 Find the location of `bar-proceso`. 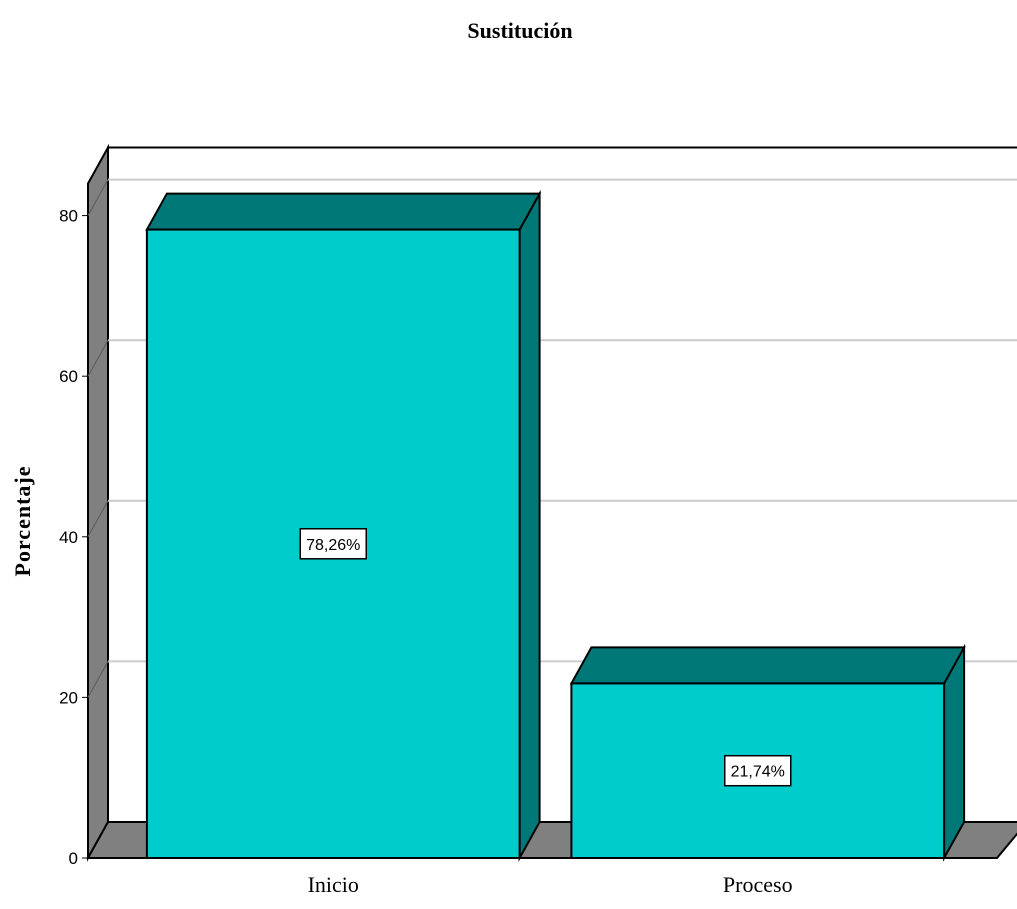

bar-proceso is located at coordinates (767, 752).